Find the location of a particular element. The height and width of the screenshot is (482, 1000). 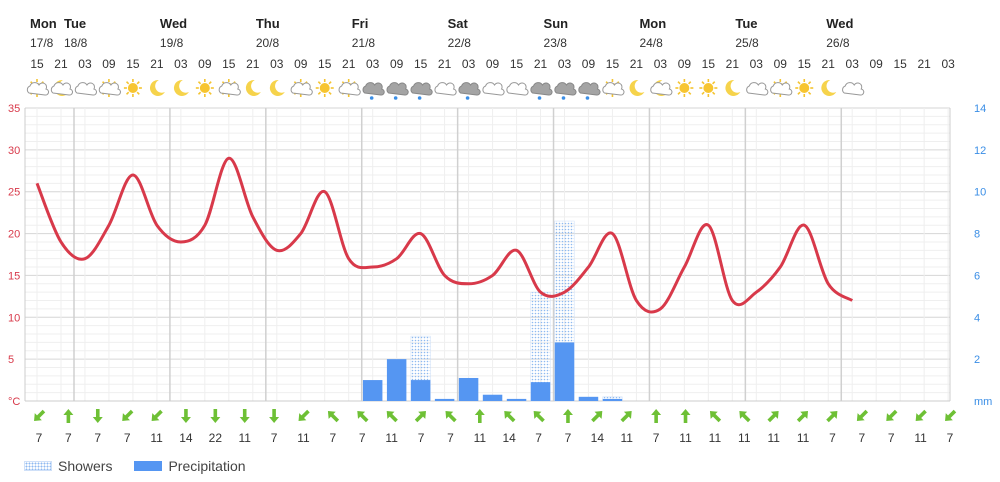

legend-item-precipitation: Precipitation is located at coordinates (190, 466).